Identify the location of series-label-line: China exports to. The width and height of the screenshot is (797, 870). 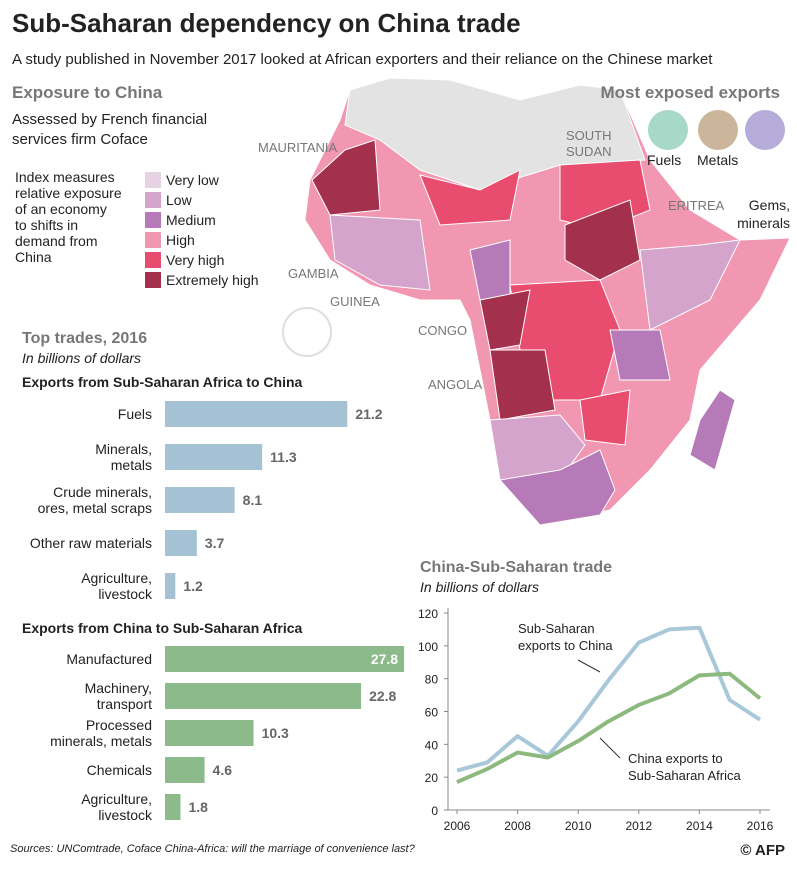
(675, 758).